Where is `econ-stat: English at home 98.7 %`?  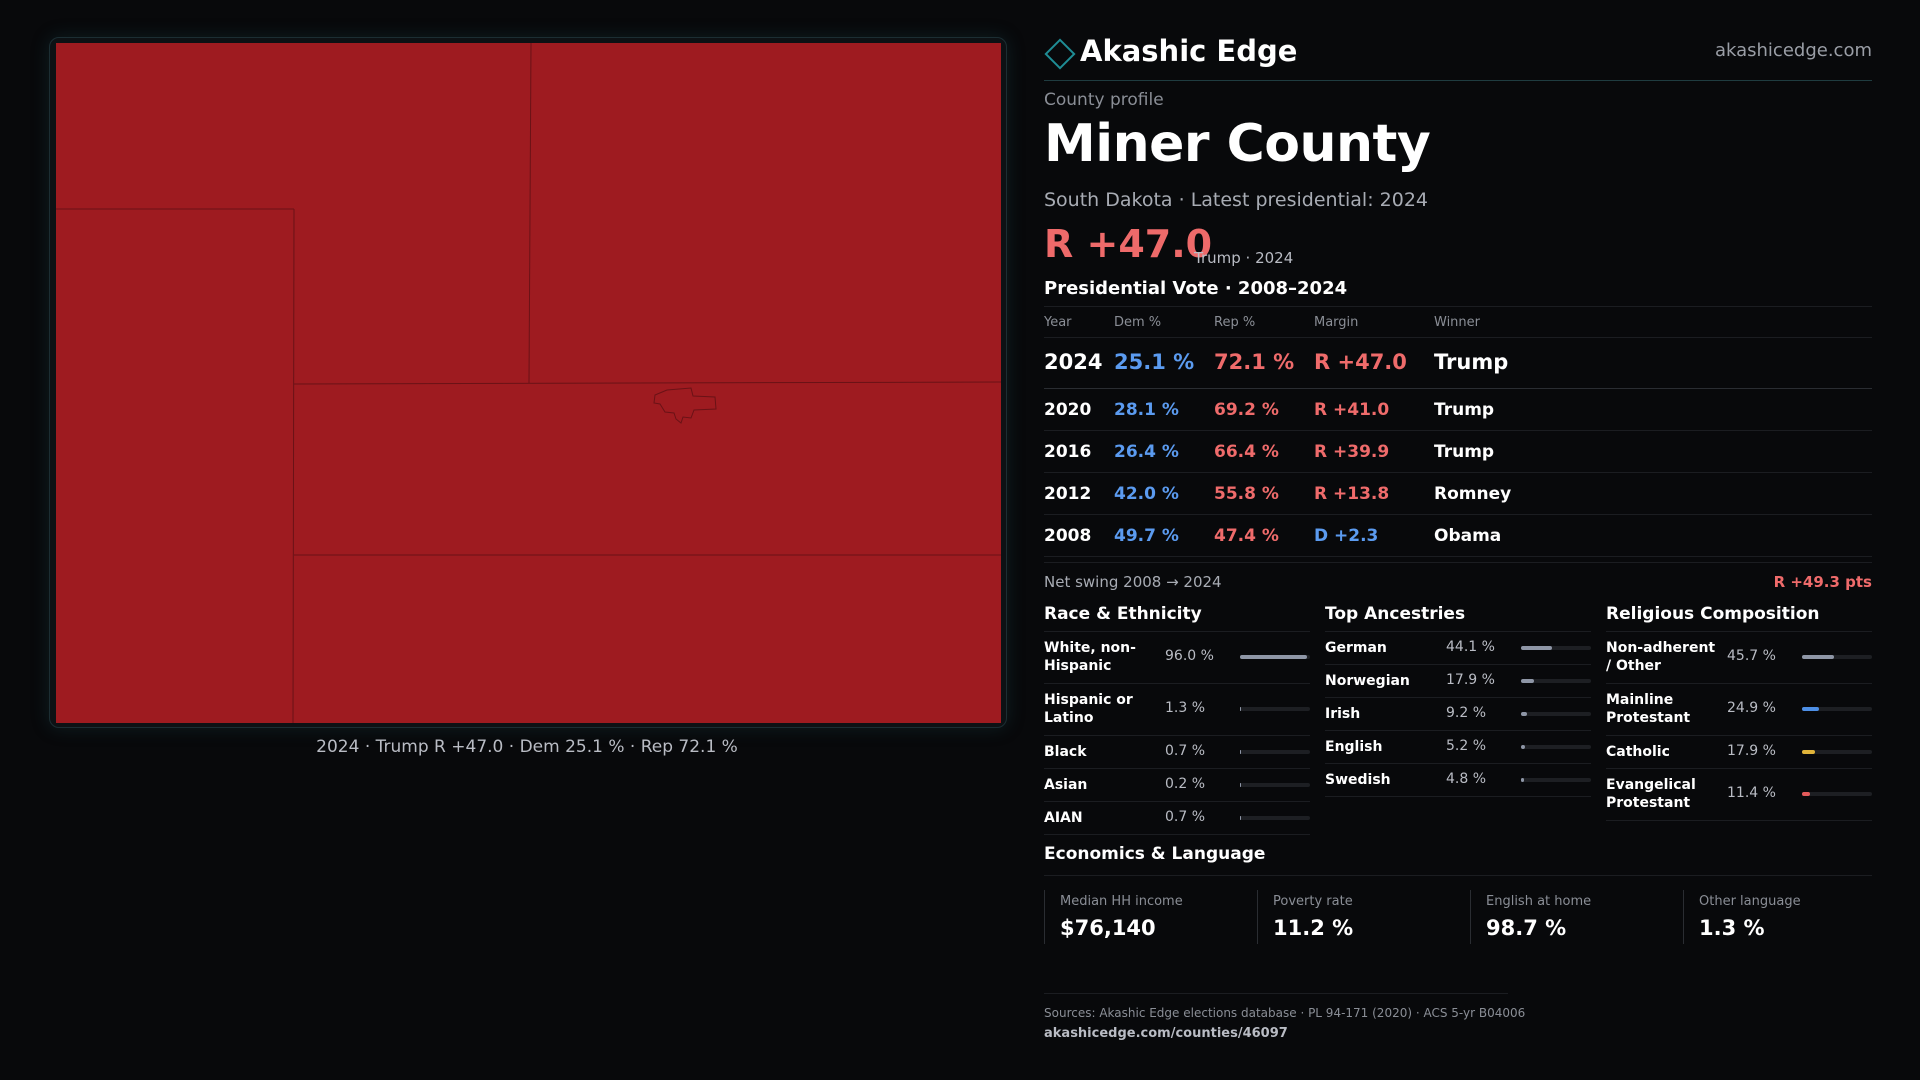
econ-stat: English at home 98.7 % is located at coordinates (1566, 917).